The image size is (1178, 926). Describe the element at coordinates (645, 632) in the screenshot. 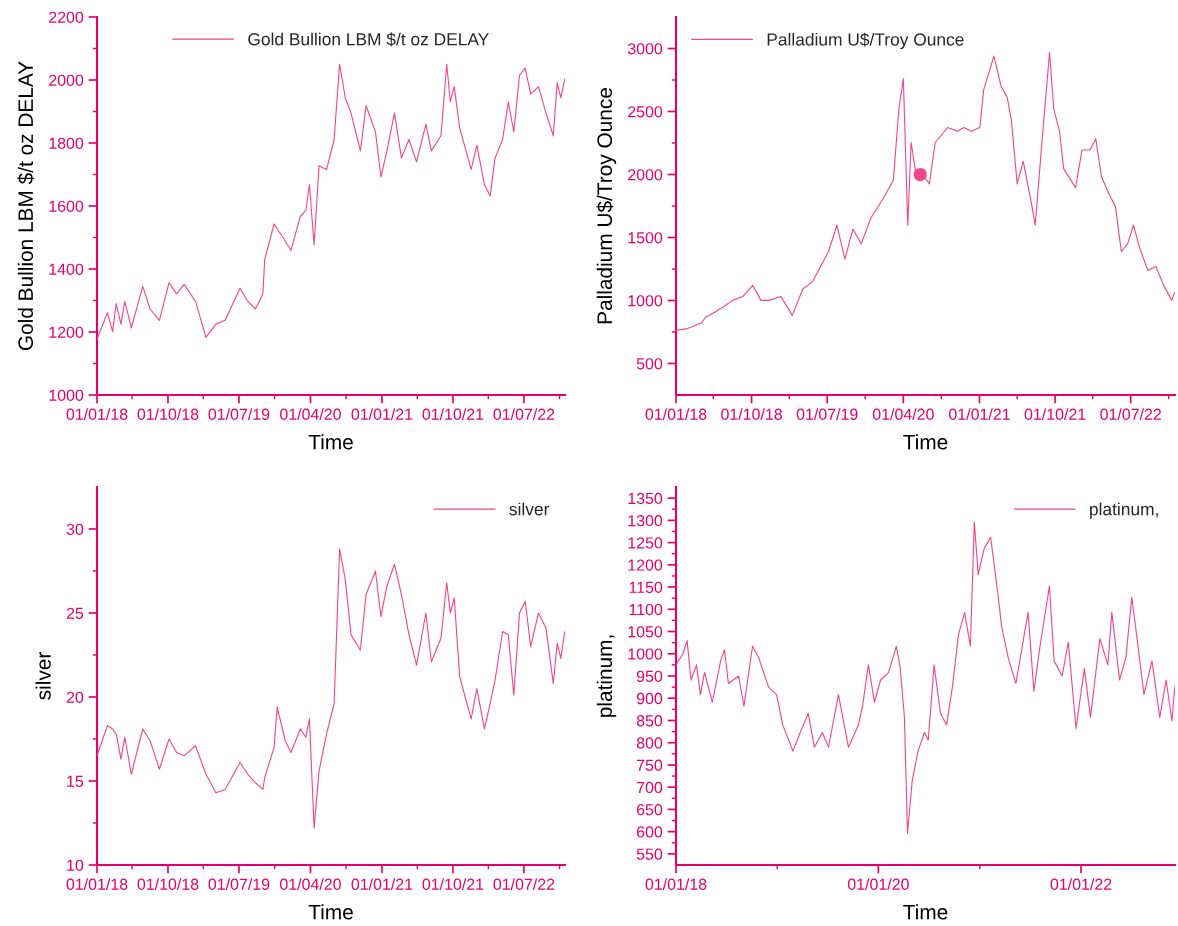

I see `y-tick-label: 1050` at that location.